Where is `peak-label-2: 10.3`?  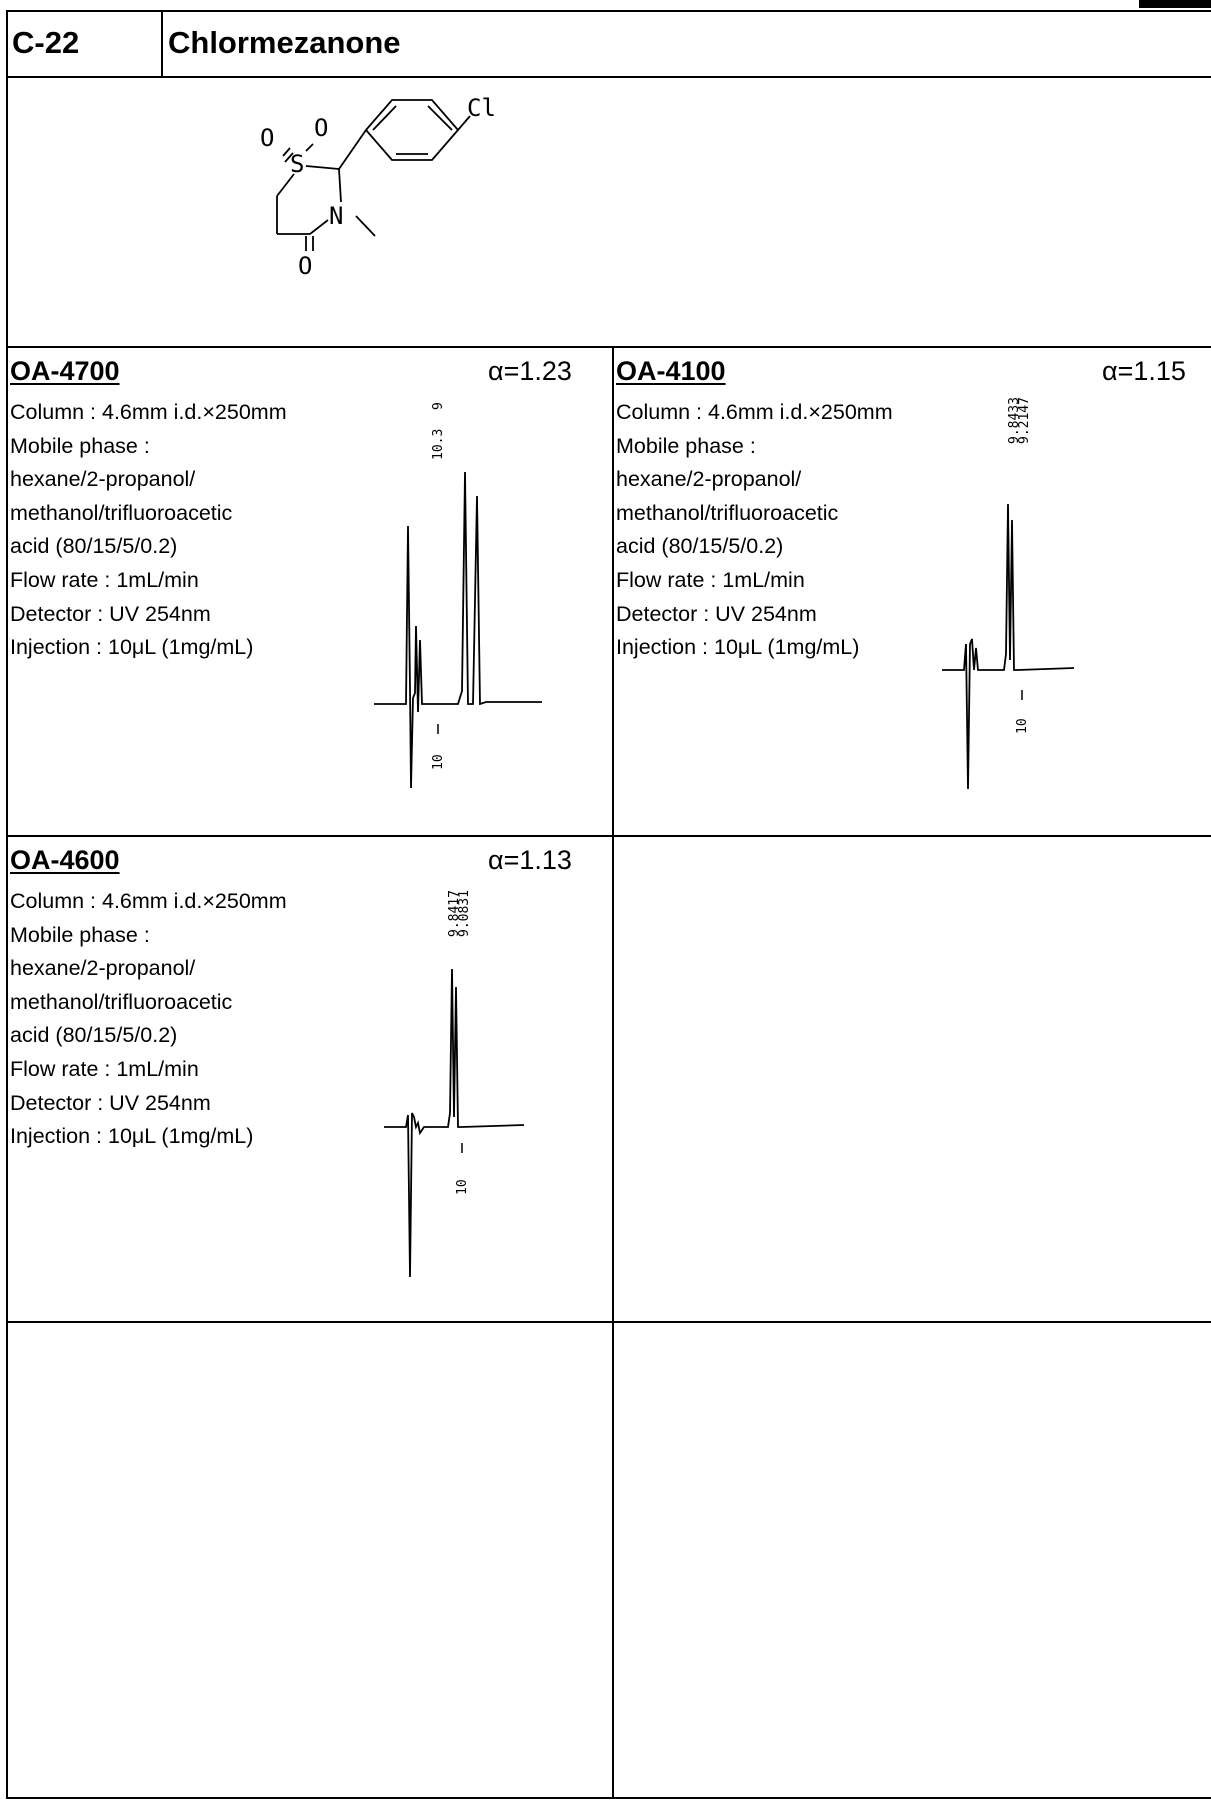 peak-label-2: 10.3 is located at coordinates (438, 444).